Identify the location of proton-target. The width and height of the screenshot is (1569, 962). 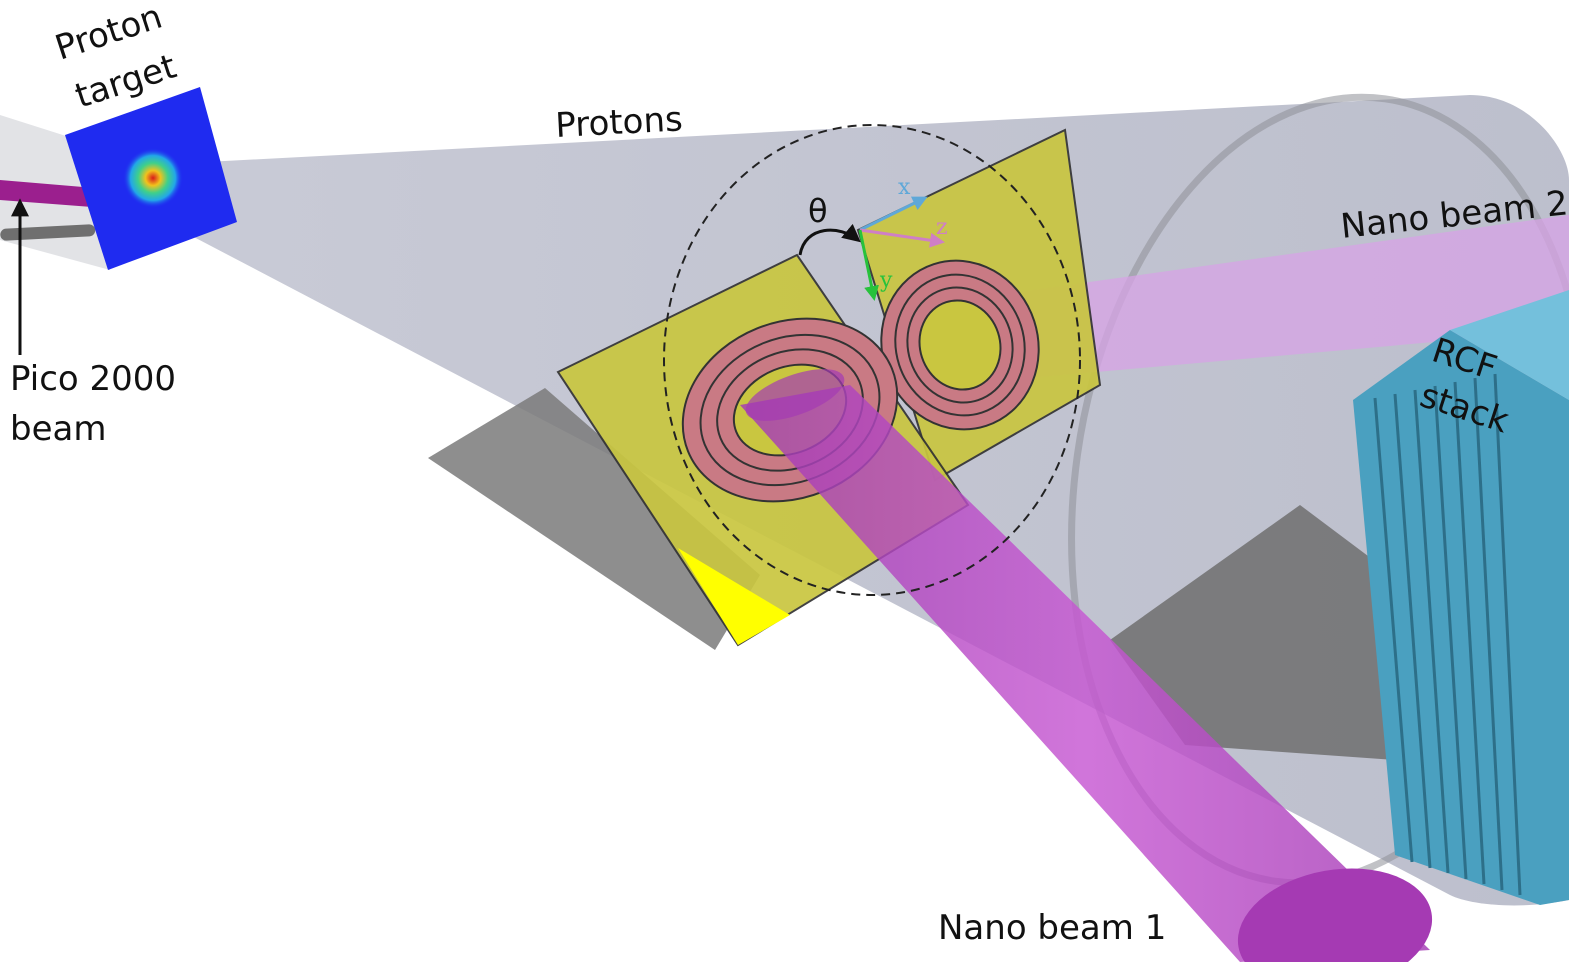
(151, 178).